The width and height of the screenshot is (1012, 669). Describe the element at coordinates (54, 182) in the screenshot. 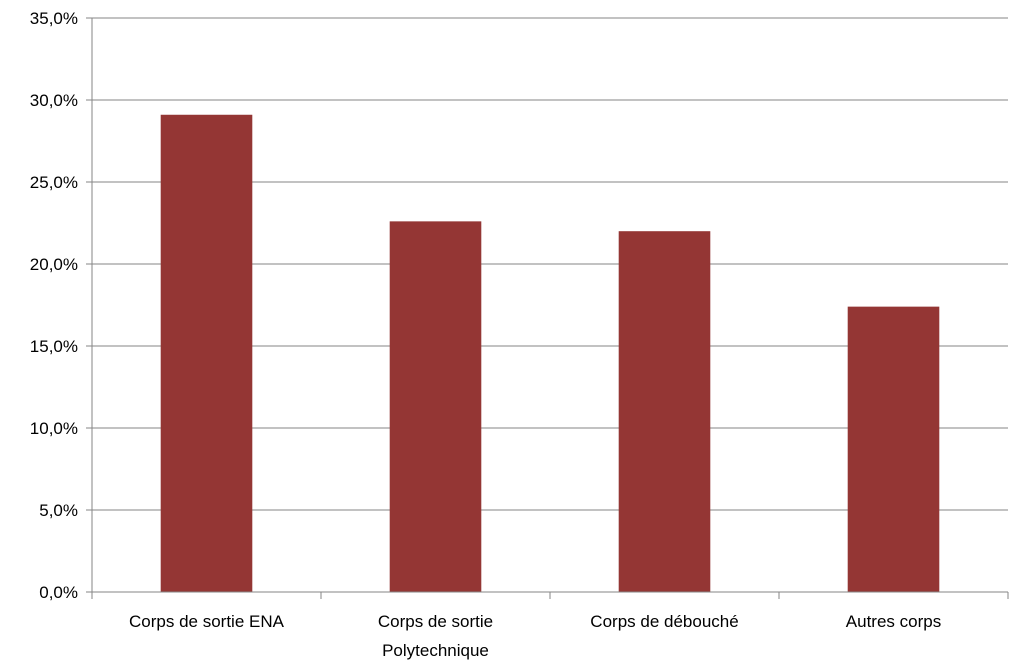

I see `y-tick-label: 25,0%` at that location.